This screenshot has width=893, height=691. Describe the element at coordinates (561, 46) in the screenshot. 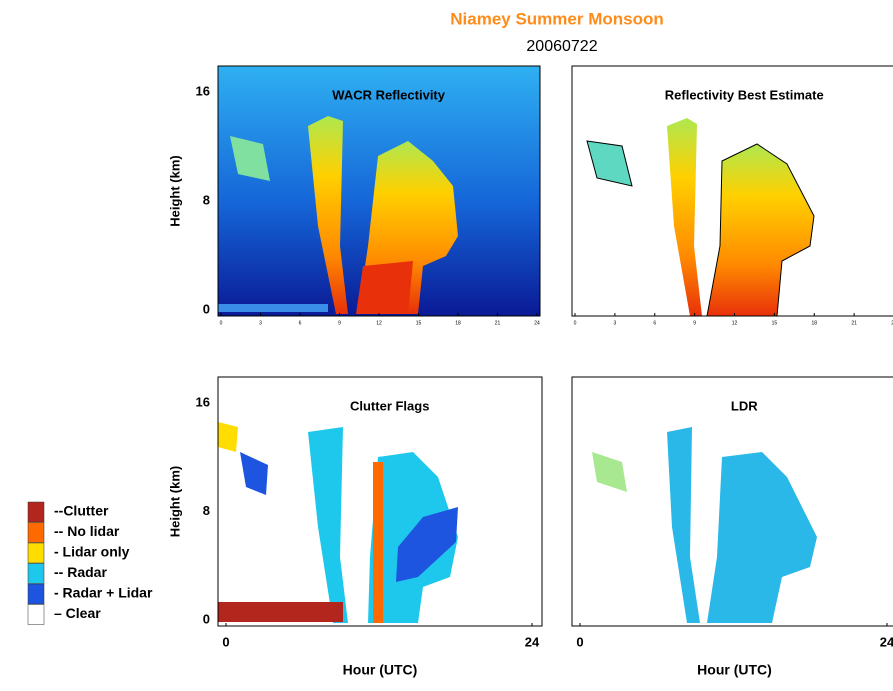

I see `figure-date: 20060722` at that location.